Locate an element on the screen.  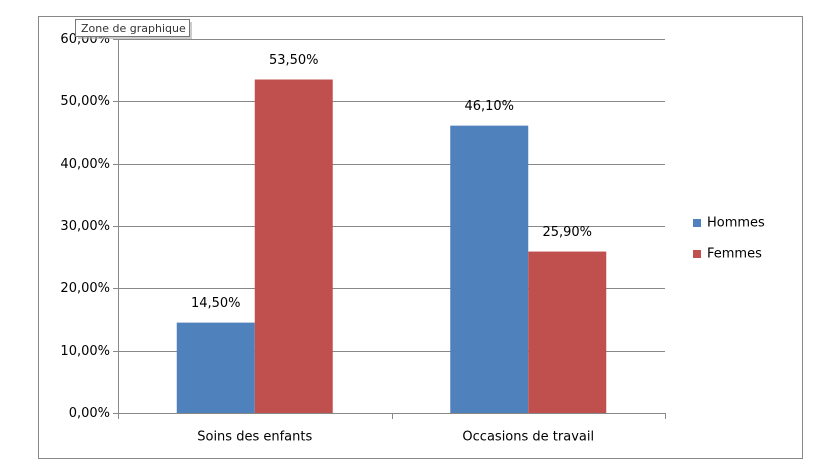
y-tick-label: 40,00% is located at coordinates (85, 164).